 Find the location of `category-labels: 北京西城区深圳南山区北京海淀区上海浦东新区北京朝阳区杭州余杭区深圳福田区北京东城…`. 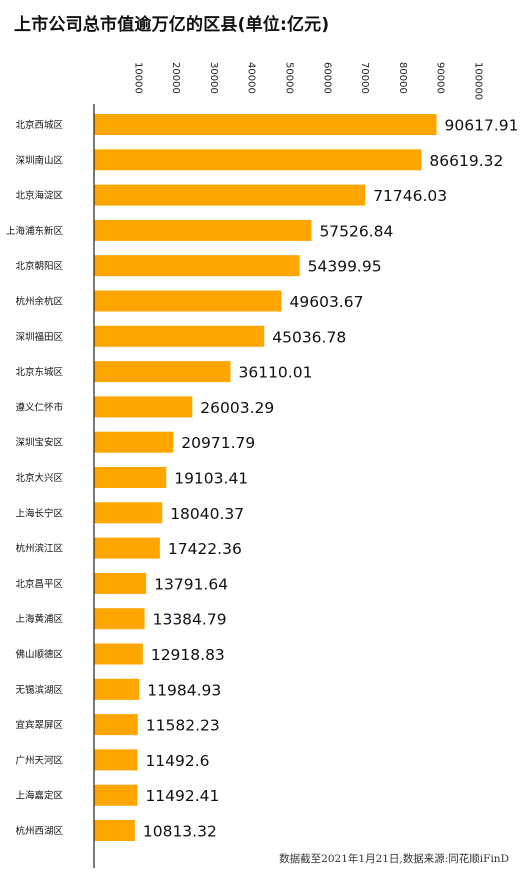

category-labels: 北京西城区深圳南山区北京海淀区上海浦东新区北京朝阳区杭州余杭区深圳福田区北京东城… is located at coordinates (35, 478).